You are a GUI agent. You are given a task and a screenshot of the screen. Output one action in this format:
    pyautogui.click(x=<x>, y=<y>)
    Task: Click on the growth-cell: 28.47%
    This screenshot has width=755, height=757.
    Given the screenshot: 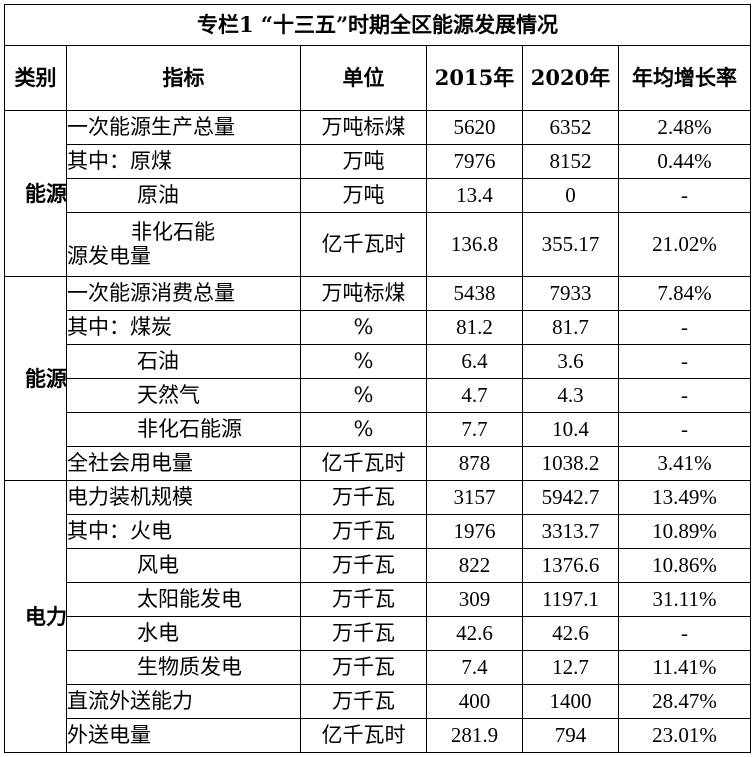 What is the action you would take?
    pyautogui.click(x=684, y=701)
    